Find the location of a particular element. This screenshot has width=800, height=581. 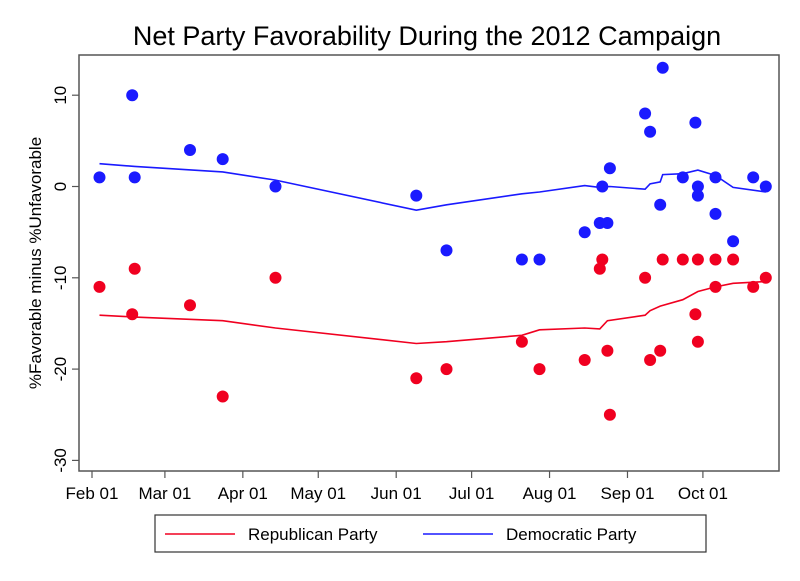

y-axis: 10 0 -10 -20 -30 is located at coordinates (65, 279).